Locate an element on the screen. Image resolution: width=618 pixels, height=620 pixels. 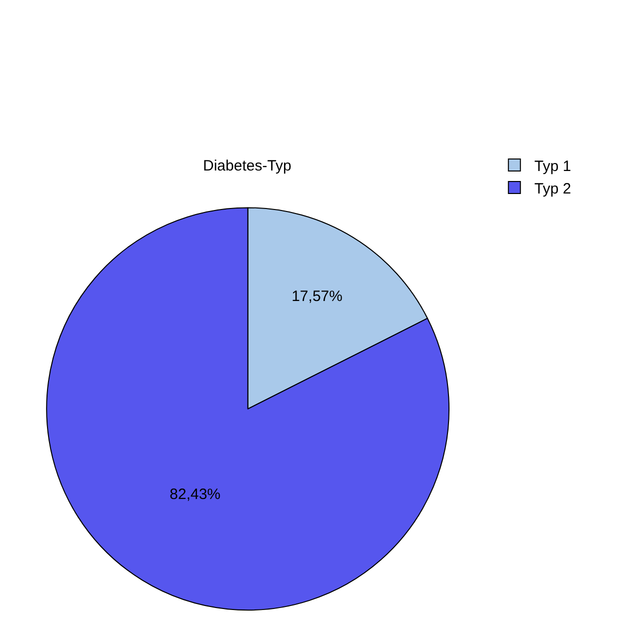
legend-label: Typ 2 is located at coordinates (553, 189).